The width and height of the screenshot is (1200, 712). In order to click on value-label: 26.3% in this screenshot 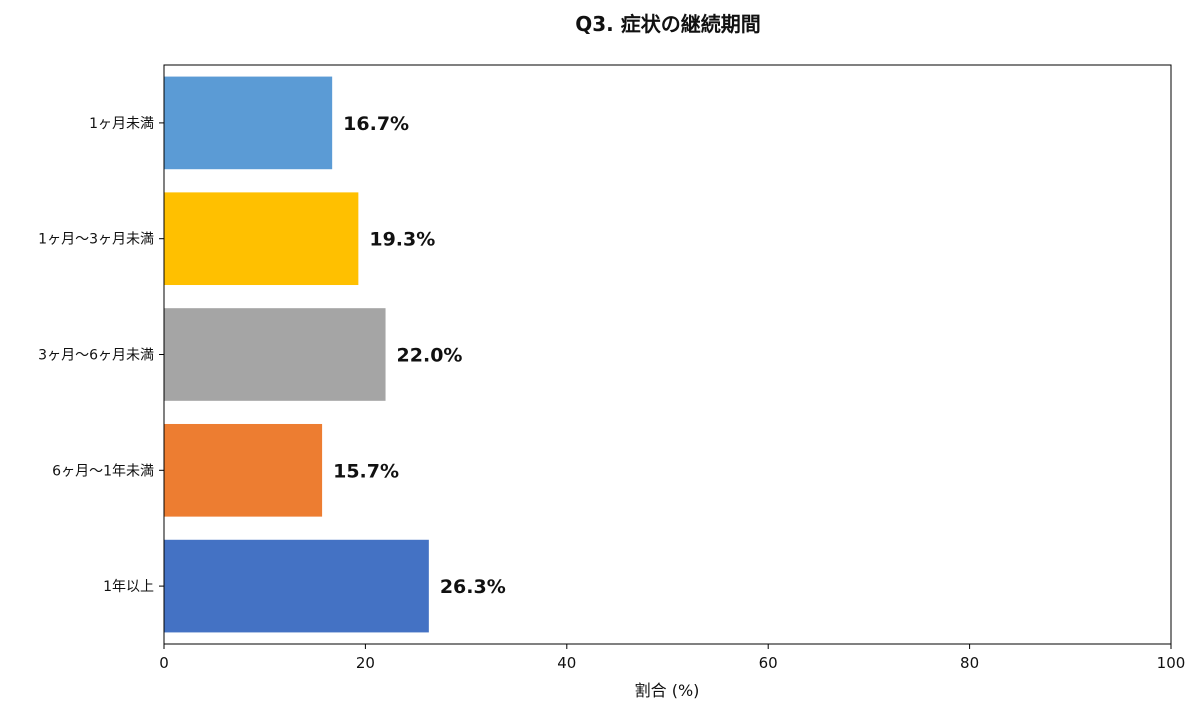, I will do `click(473, 587)`.